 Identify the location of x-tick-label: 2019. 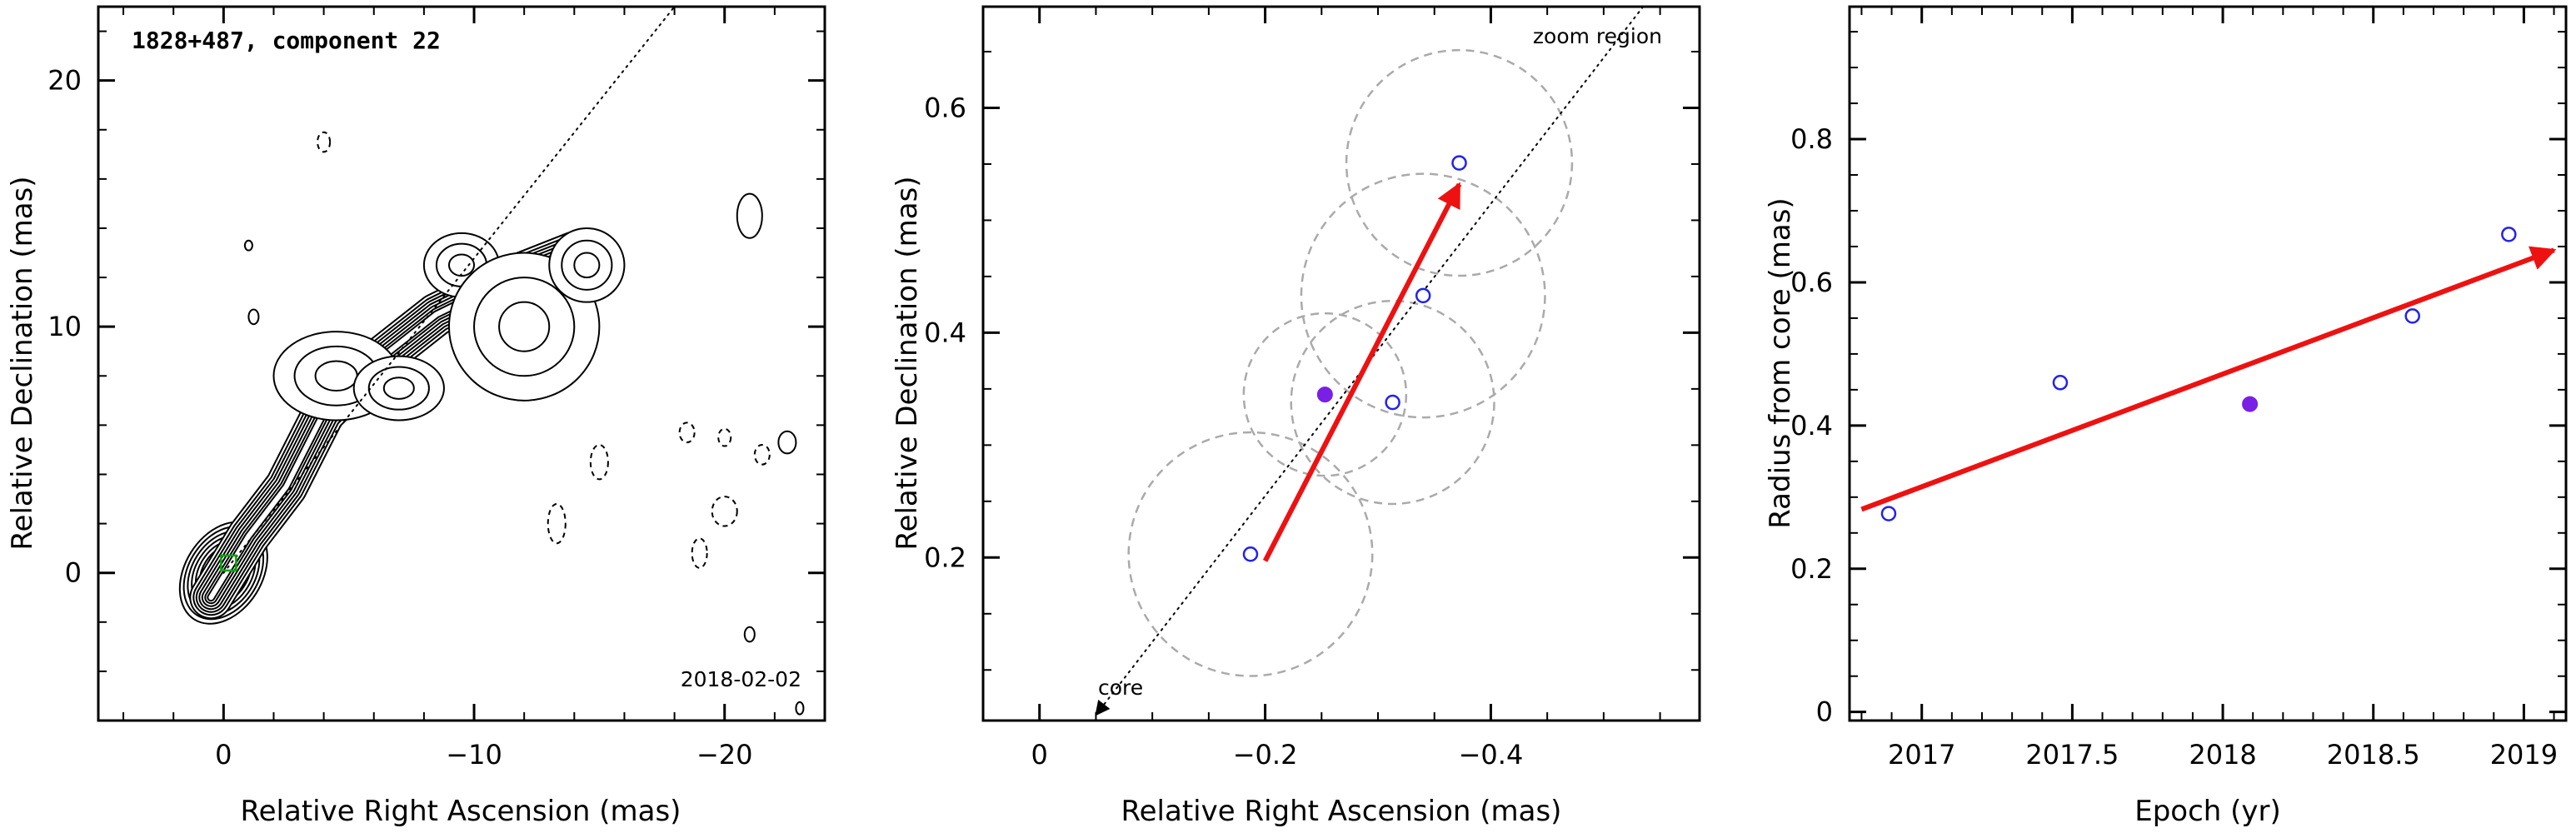
(2524, 755).